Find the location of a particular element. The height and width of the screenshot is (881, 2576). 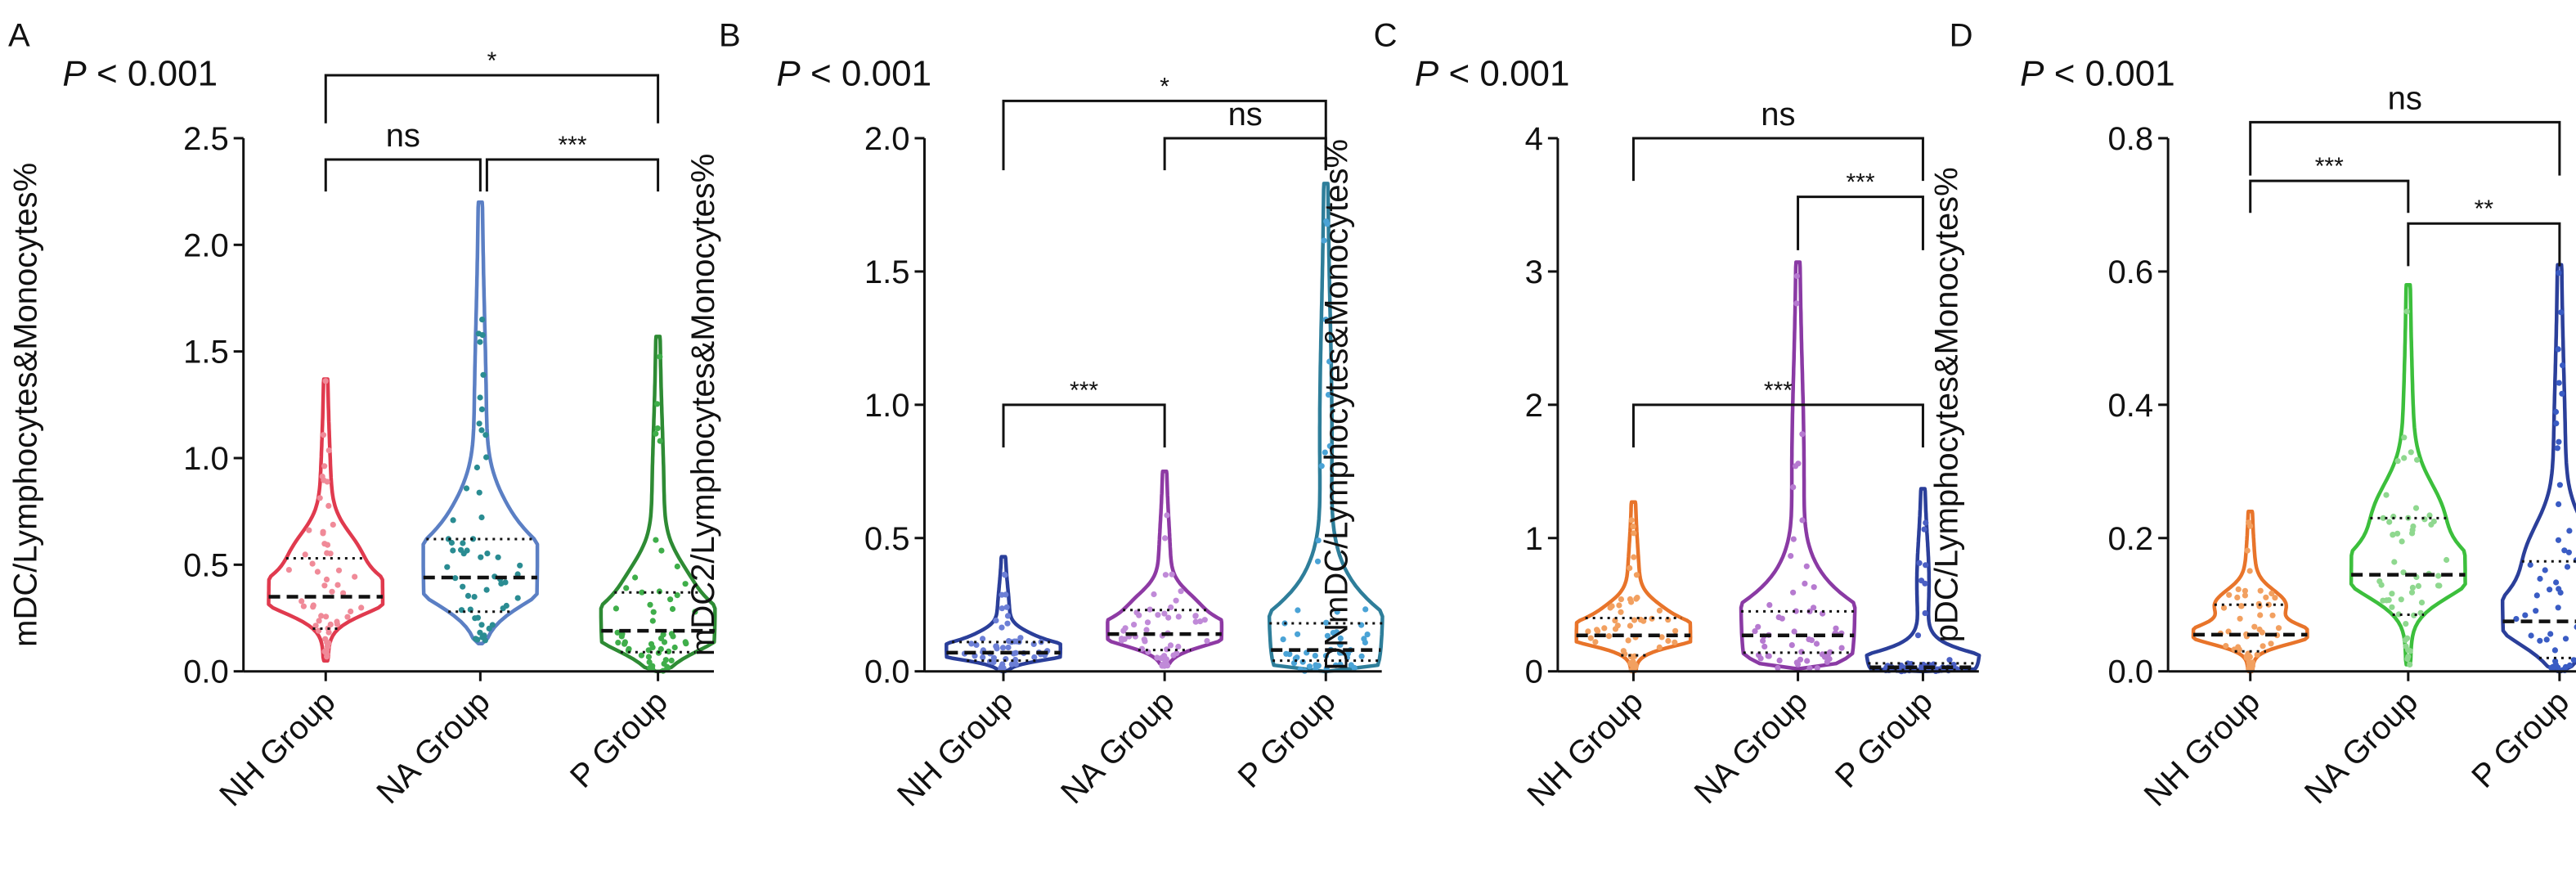

y-tick-label: 0.4 is located at coordinates (2131, 406).